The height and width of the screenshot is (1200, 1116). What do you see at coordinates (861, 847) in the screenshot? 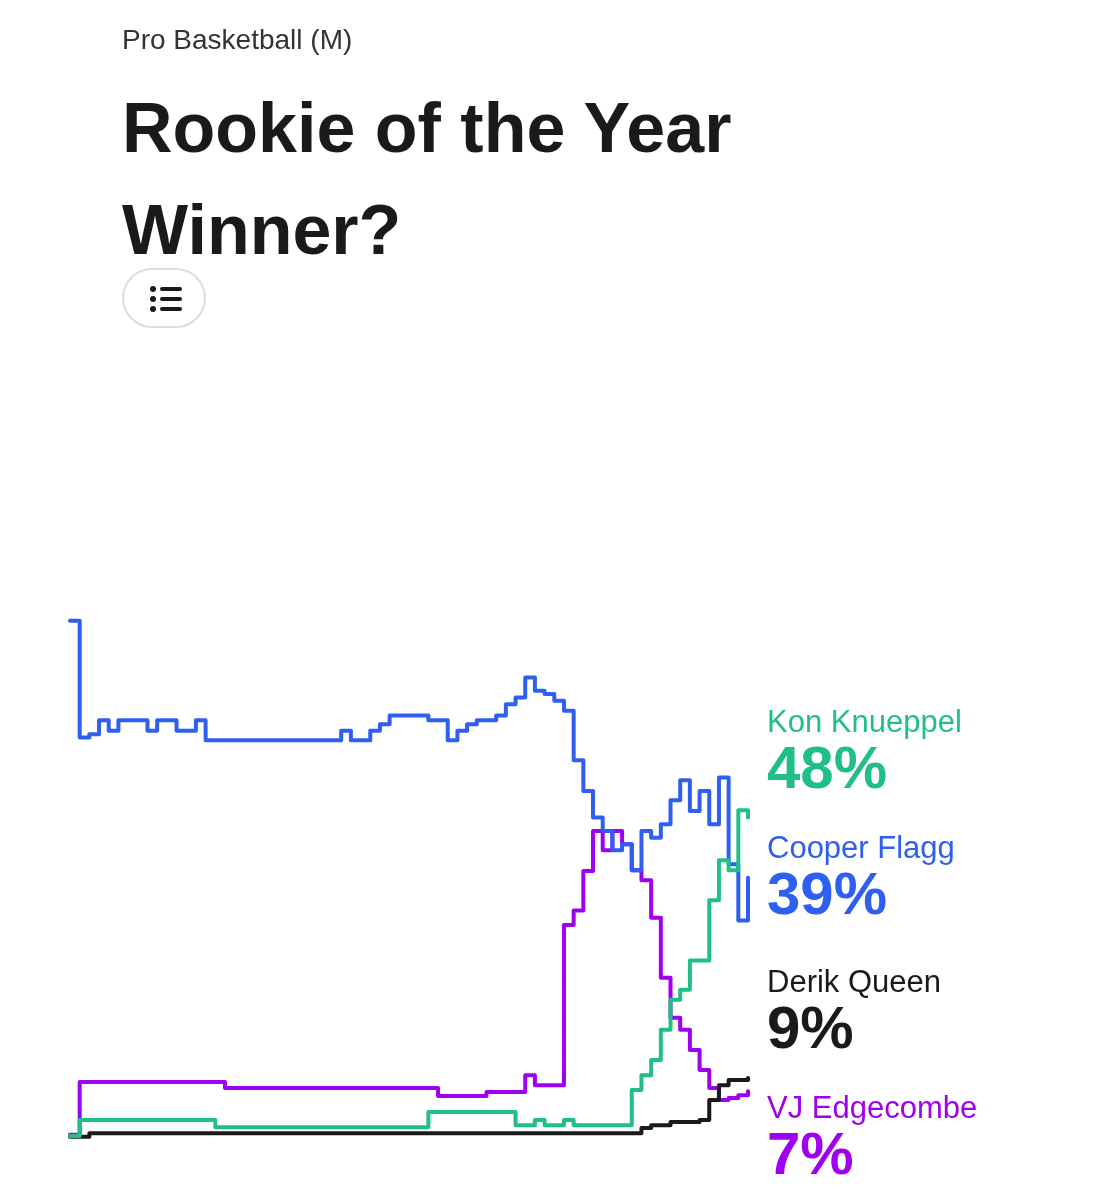
I see `series-label: Cooper Flagg` at bounding box center [861, 847].